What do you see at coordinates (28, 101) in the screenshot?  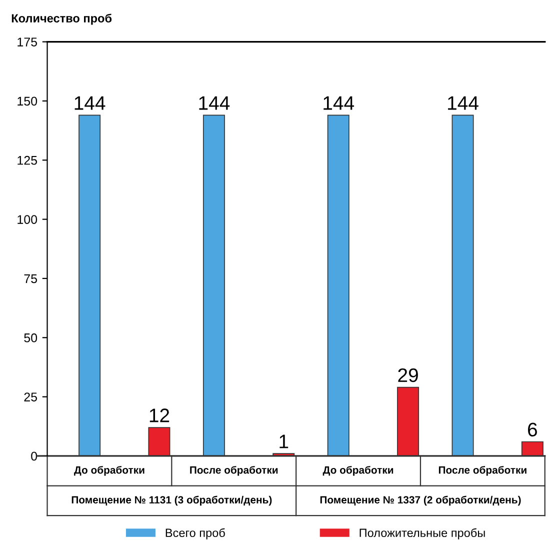 I see `y-tick-label: 150` at bounding box center [28, 101].